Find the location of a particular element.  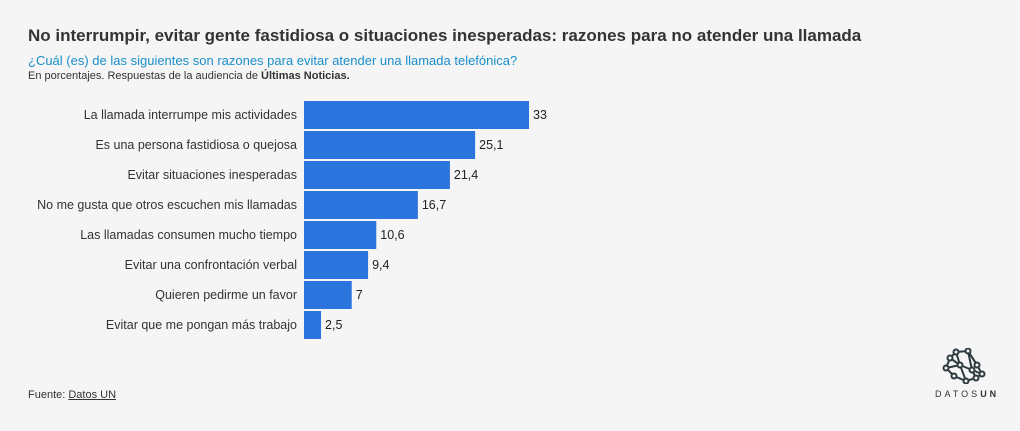

value-label: 16,7 is located at coordinates (434, 205).